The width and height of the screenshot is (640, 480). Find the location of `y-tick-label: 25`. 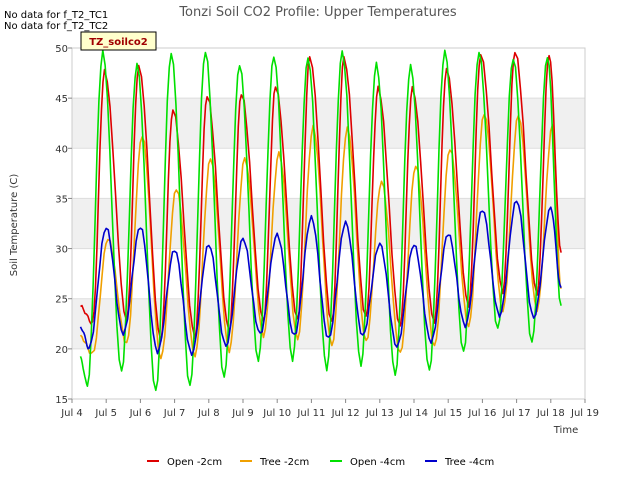

y-tick-label: 25 is located at coordinates (61, 300).